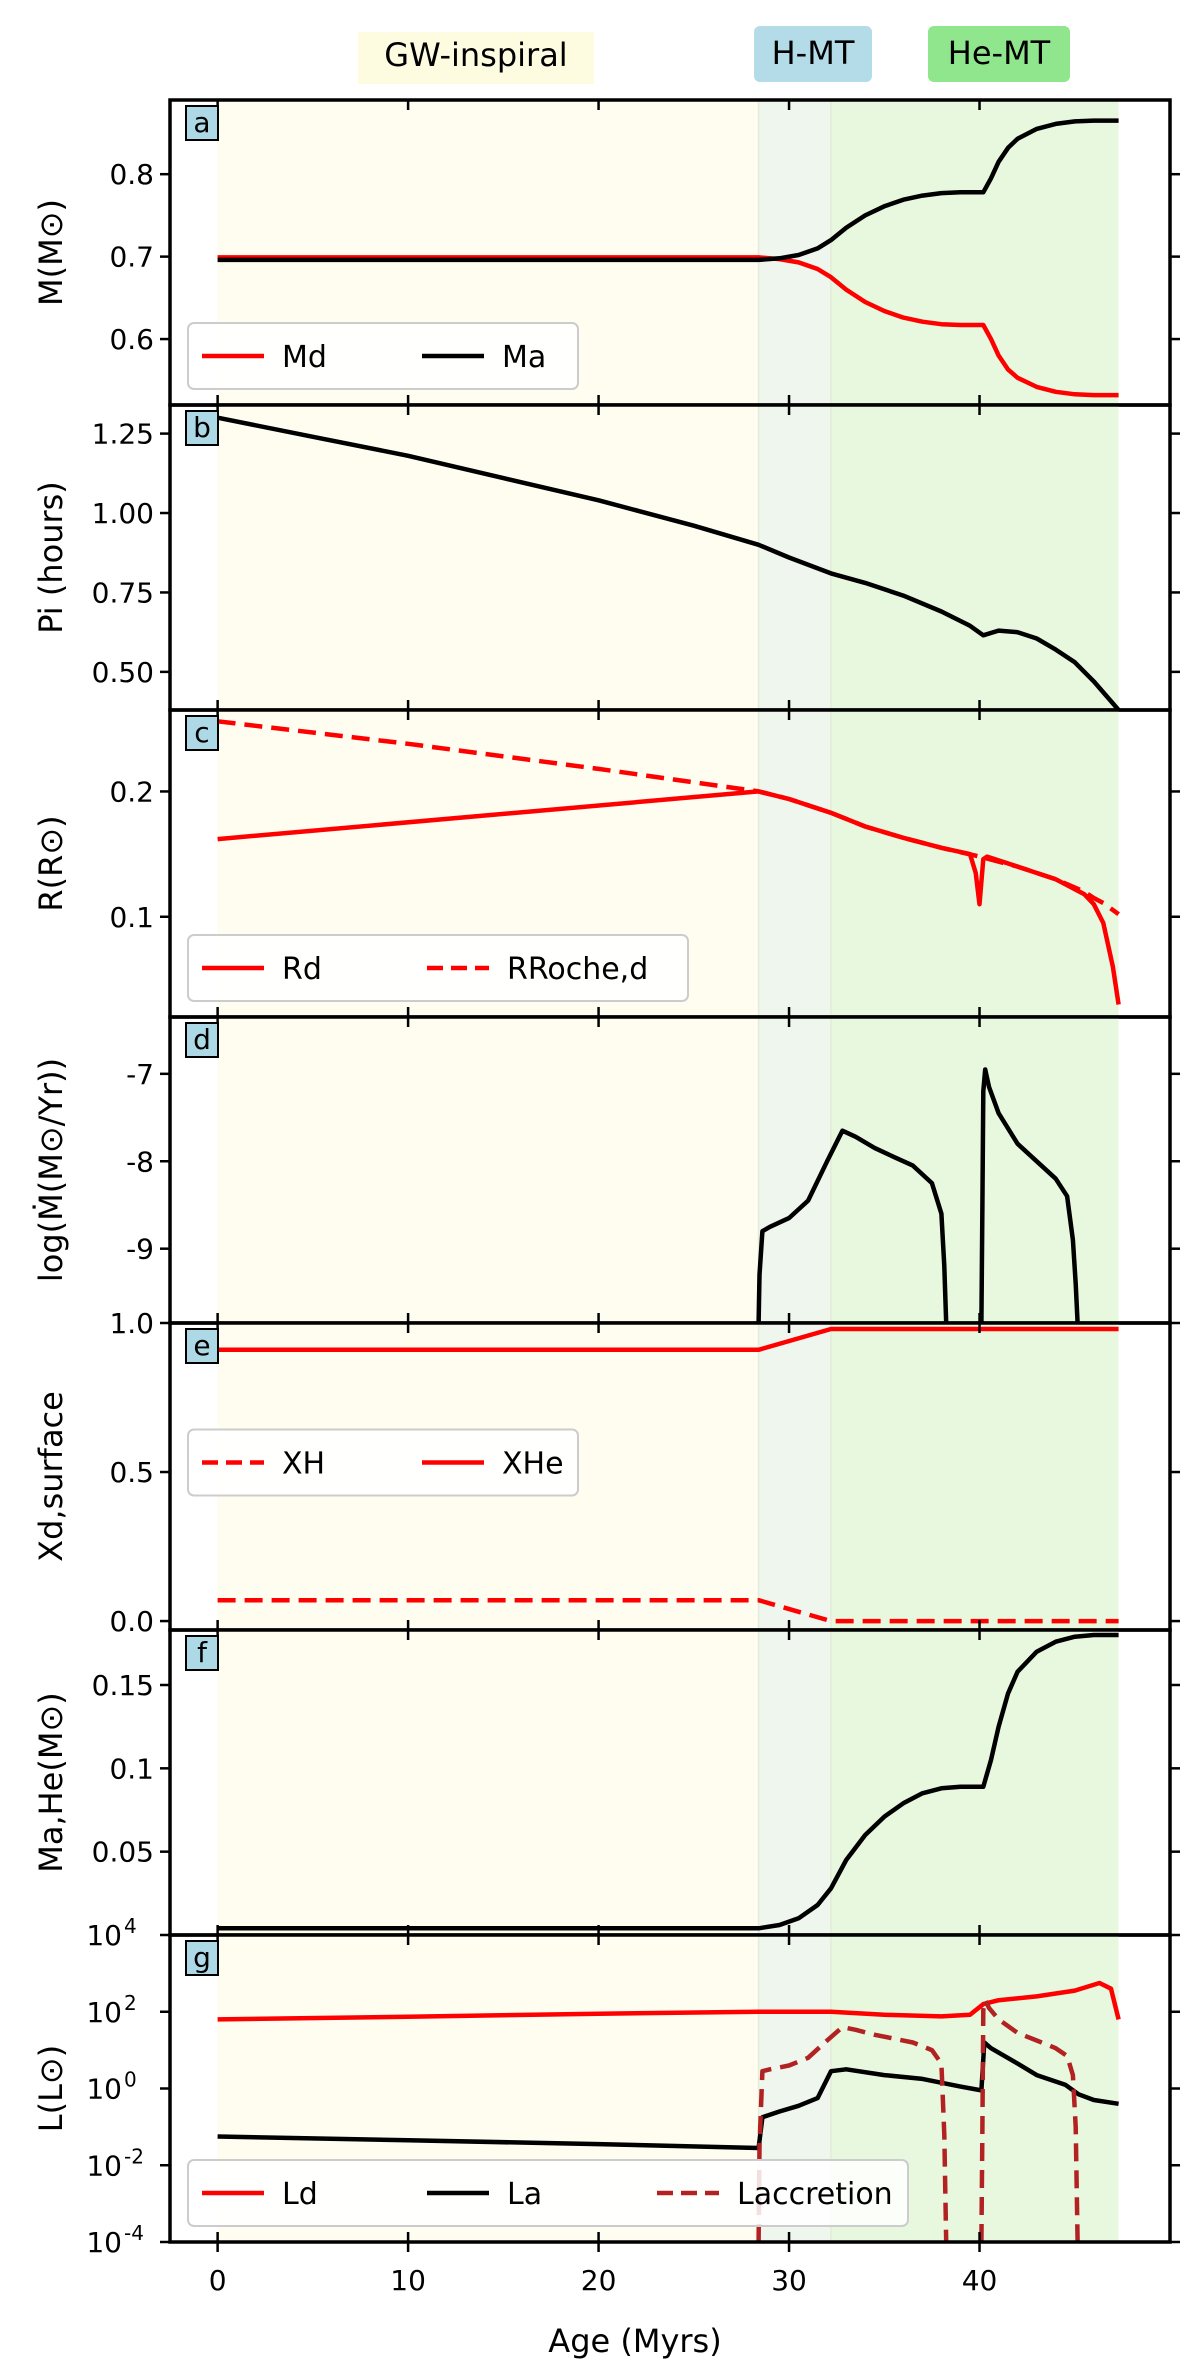  I want to click on panel-letter-a: a, so click(202, 123).